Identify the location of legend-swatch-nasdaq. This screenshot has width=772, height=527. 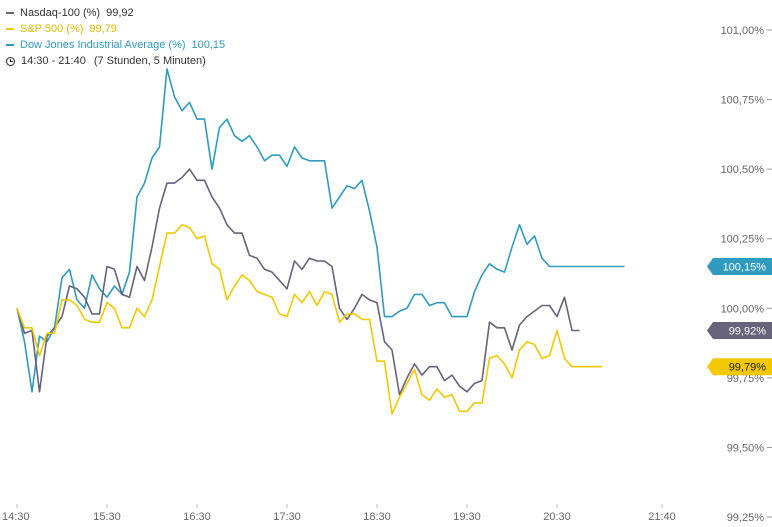
(10, 13).